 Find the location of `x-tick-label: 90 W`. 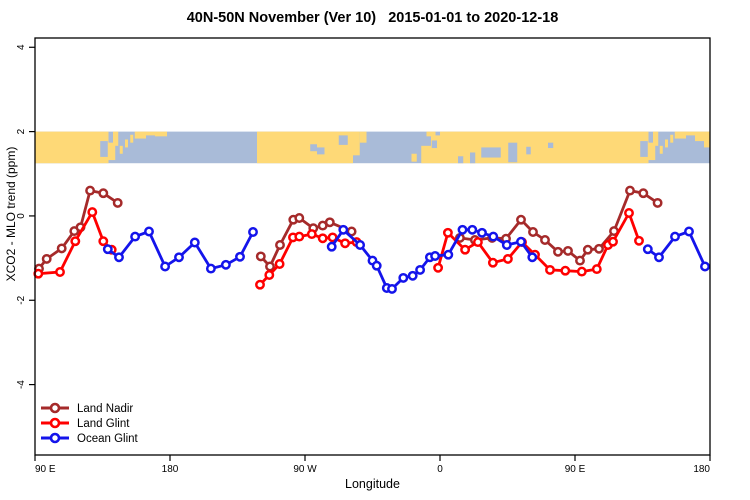

x-tick-label: 90 W is located at coordinates (305, 469).